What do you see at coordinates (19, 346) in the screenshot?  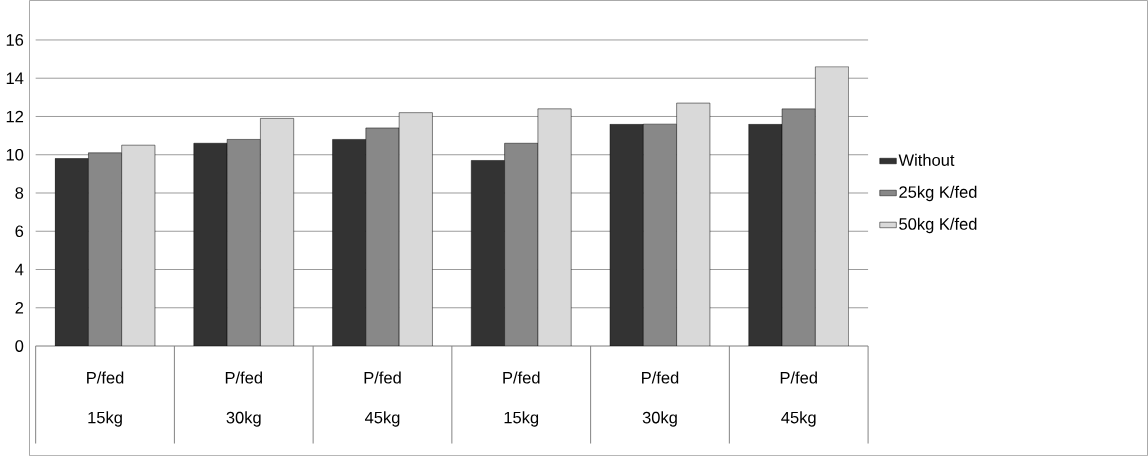 I see `y-tick-label: 0` at bounding box center [19, 346].